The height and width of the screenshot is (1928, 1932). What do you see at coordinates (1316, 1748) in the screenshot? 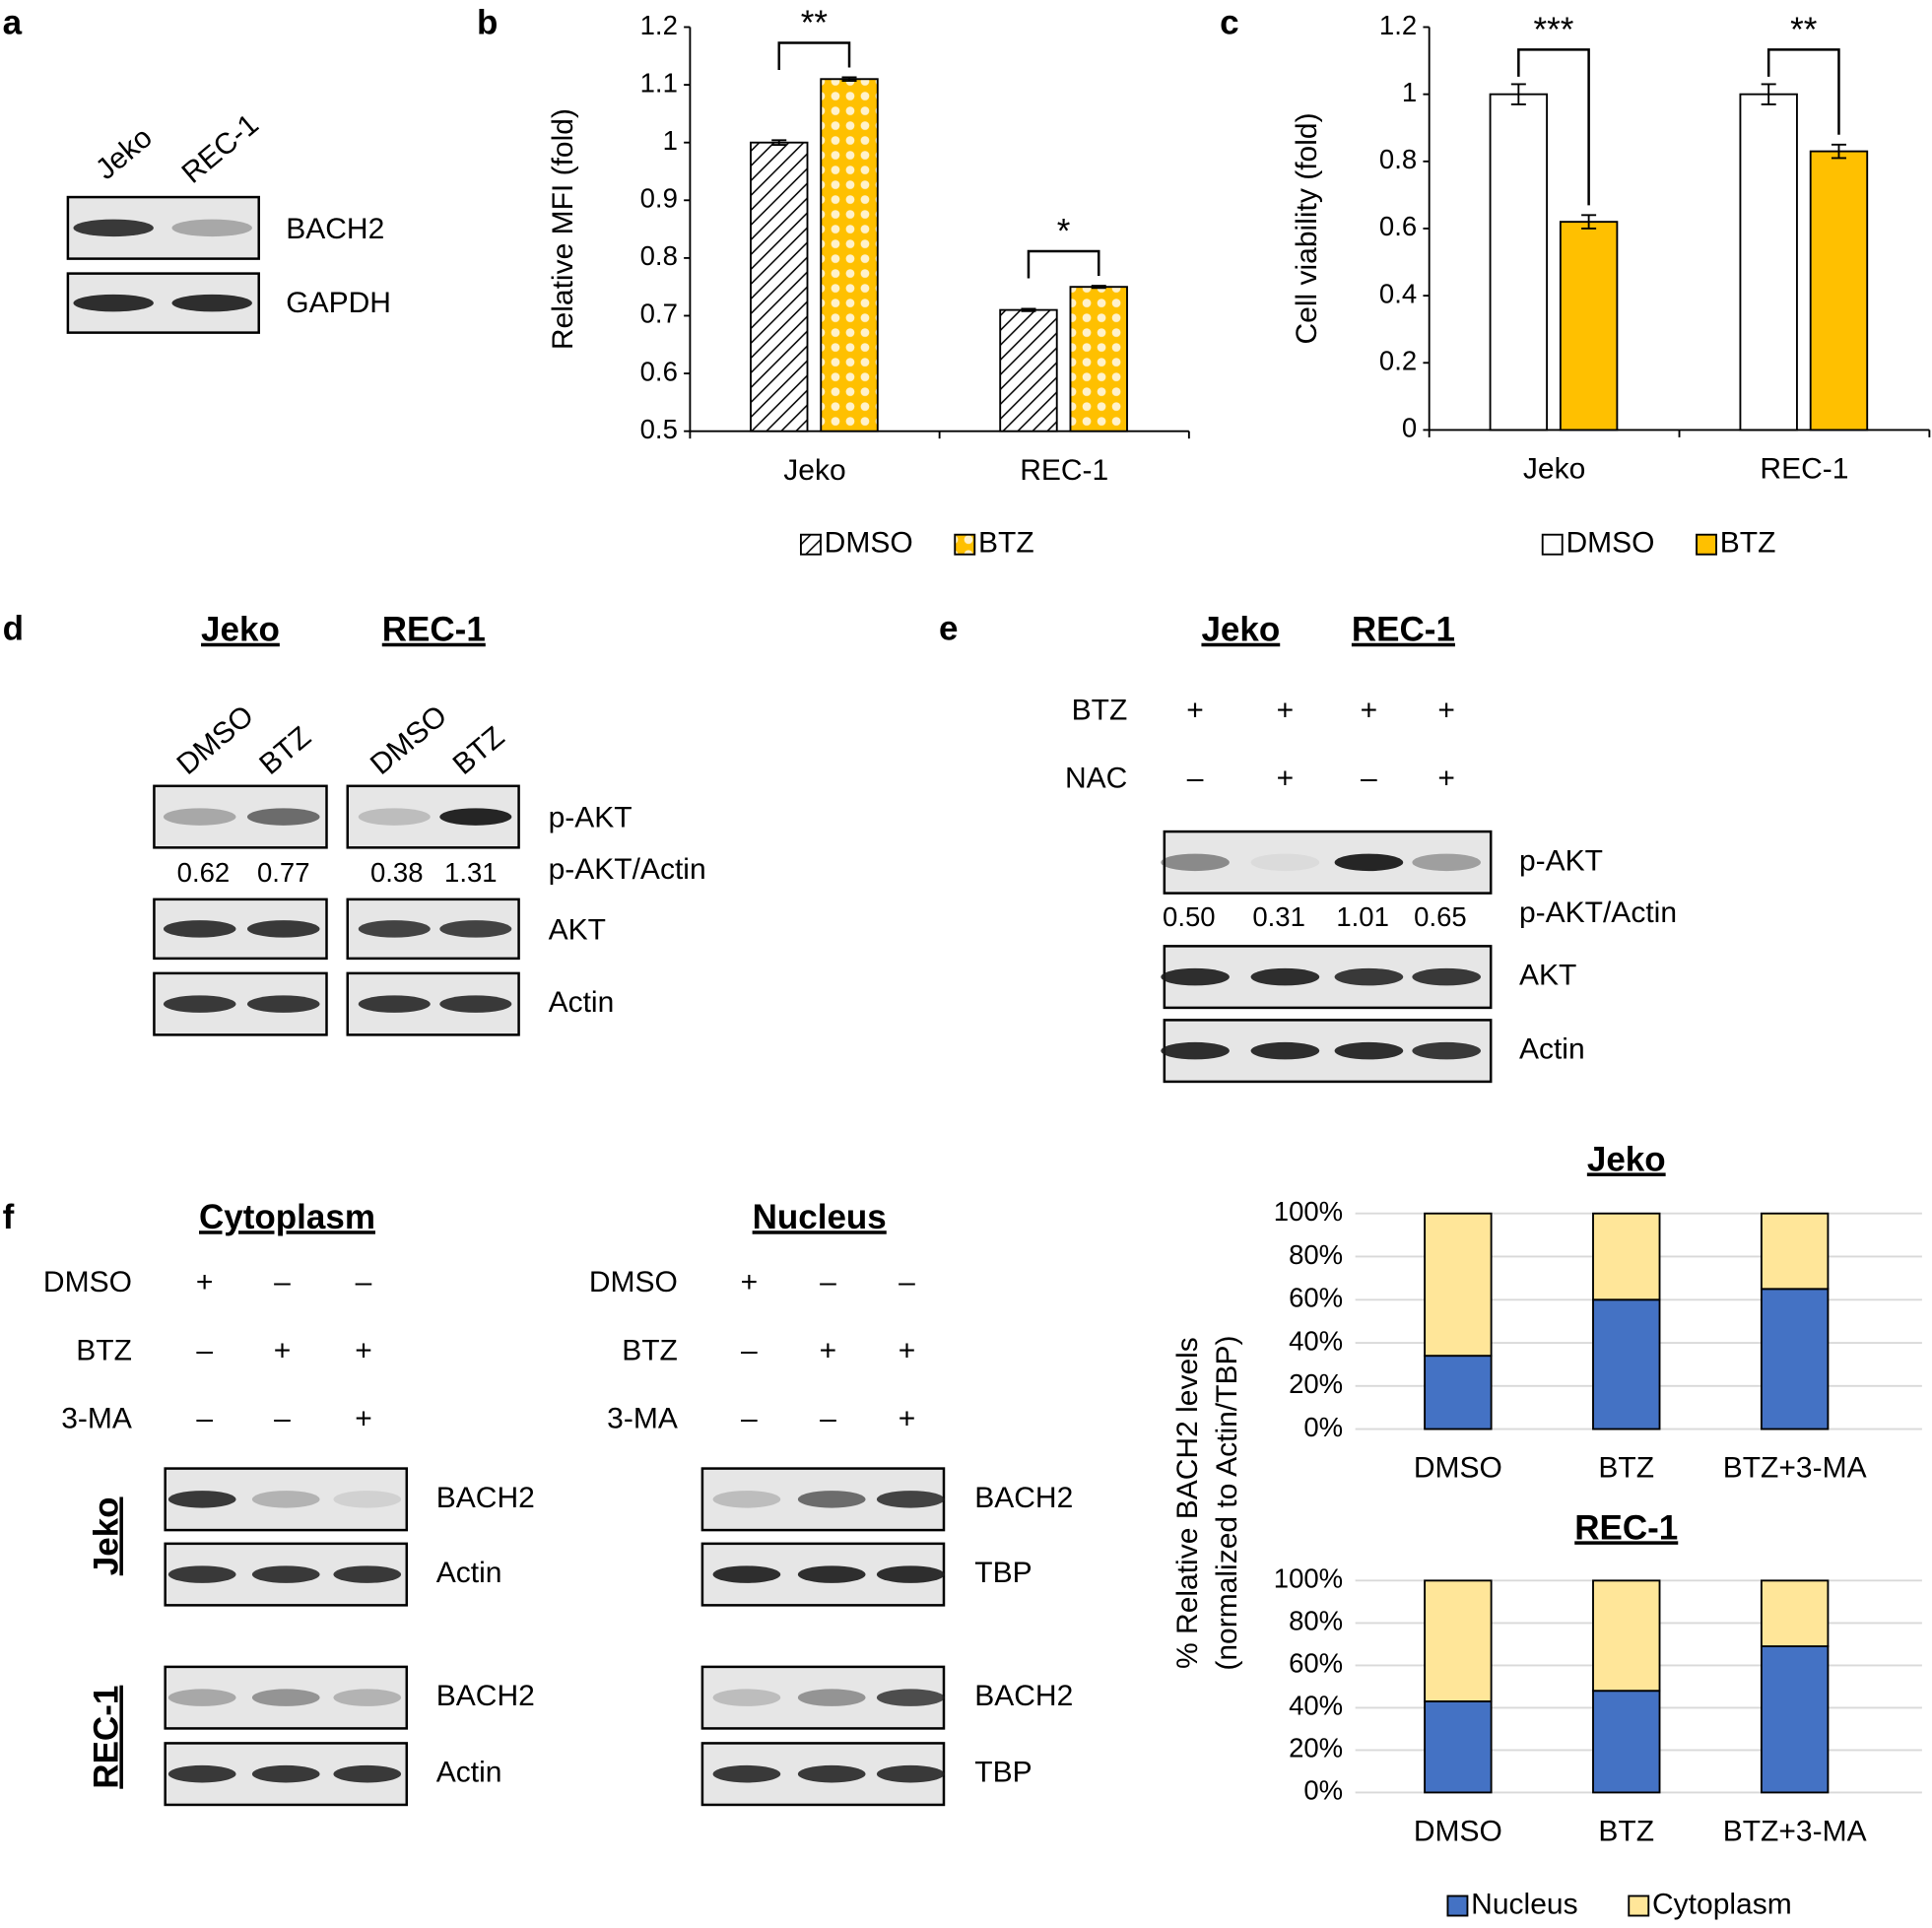
I see `y-tick-label: 20%` at bounding box center [1316, 1748].